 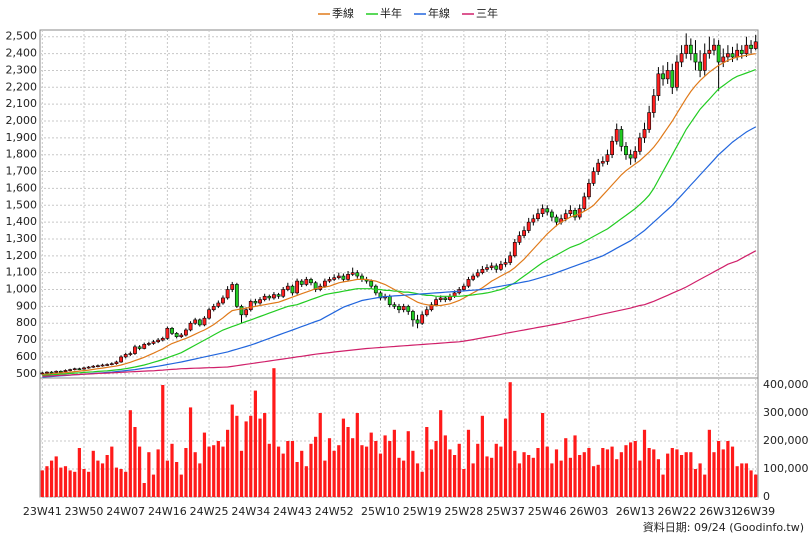 What do you see at coordinates (22, 154) in the screenshot?
I see `y-tick-label: 1,800` at bounding box center [22, 154].